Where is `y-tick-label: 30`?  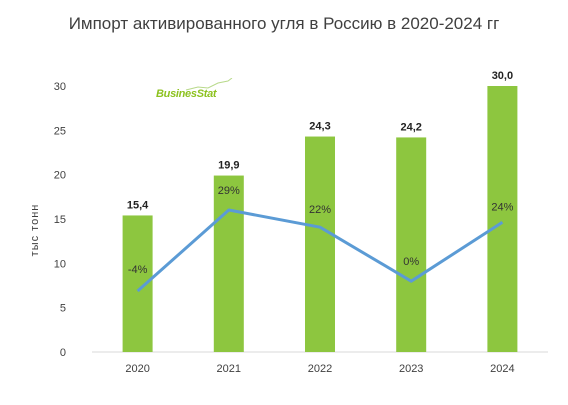 y-tick-label: 30 is located at coordinates (60, 87).